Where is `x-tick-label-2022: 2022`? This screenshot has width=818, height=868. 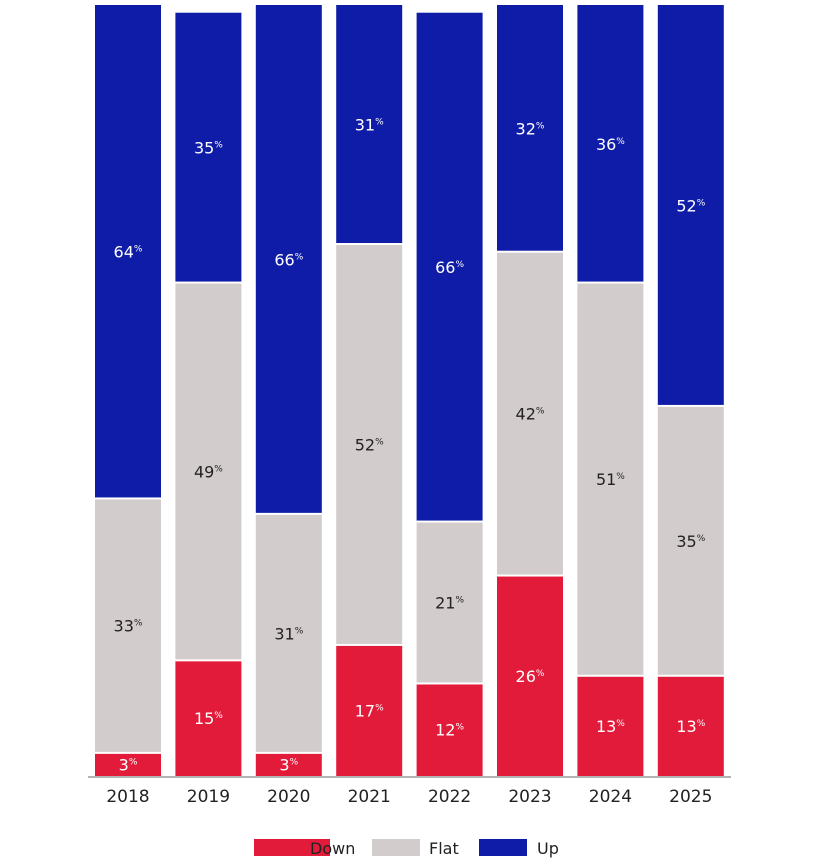 x-tick-label-2022: 2022 is located at coordinates (449, 797).